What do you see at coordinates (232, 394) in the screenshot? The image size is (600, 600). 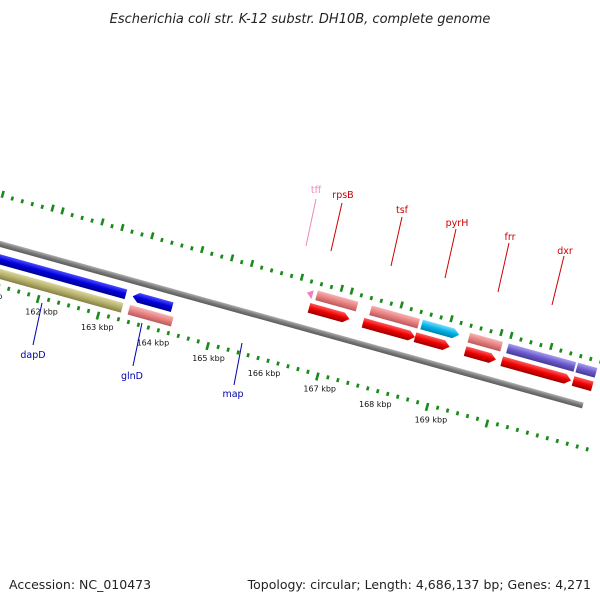 I see `gene-label-map: map` at bounding box center [232, 394].